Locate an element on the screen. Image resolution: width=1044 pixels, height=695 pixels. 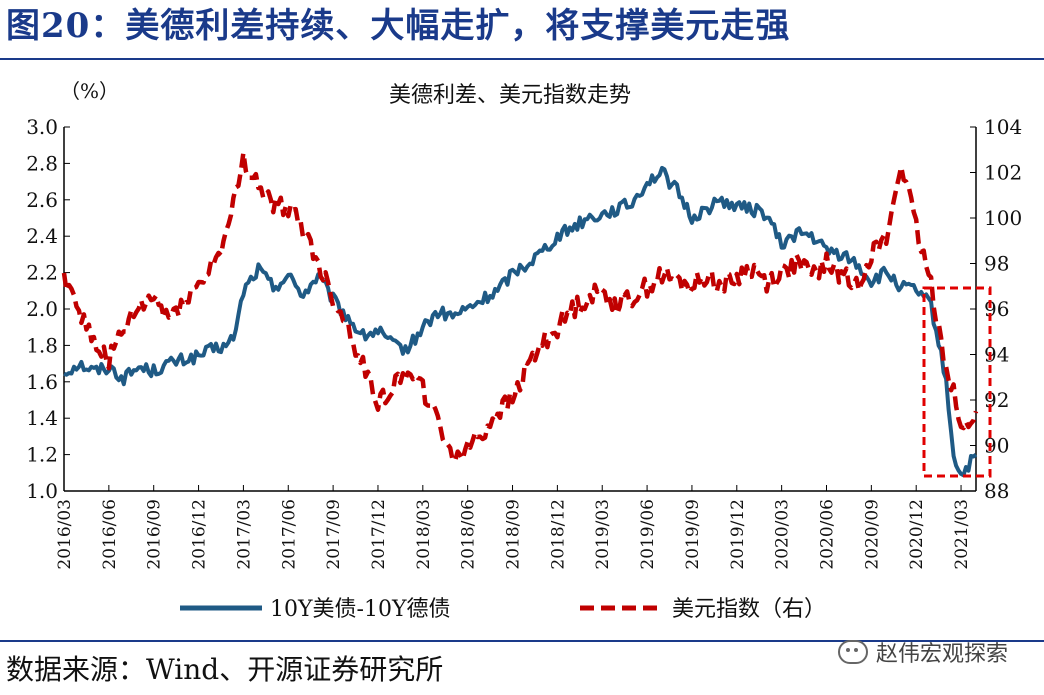
x-tick-label: 2019/03 is located at coordinates (603, 534).